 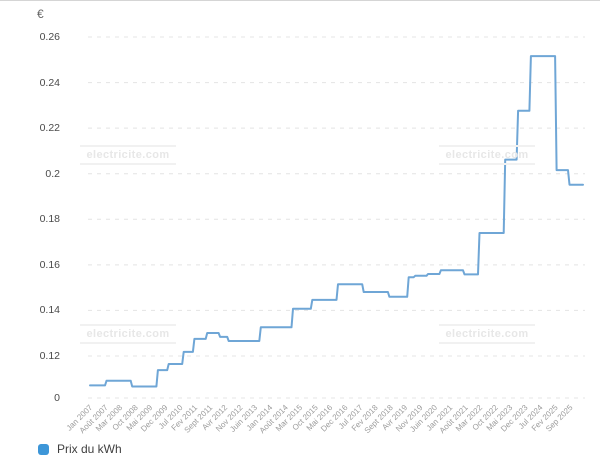 I want to click on y-tick-label: 0.18, so click(x=49, y=219).